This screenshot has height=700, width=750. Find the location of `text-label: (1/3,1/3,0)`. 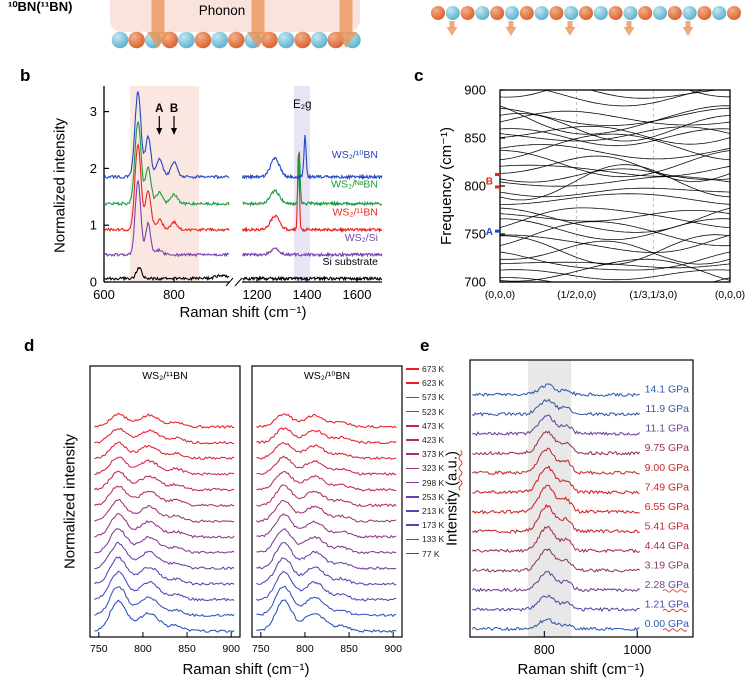

text-label: (1/3,1/3,0) is located at coordinates (653, 295).